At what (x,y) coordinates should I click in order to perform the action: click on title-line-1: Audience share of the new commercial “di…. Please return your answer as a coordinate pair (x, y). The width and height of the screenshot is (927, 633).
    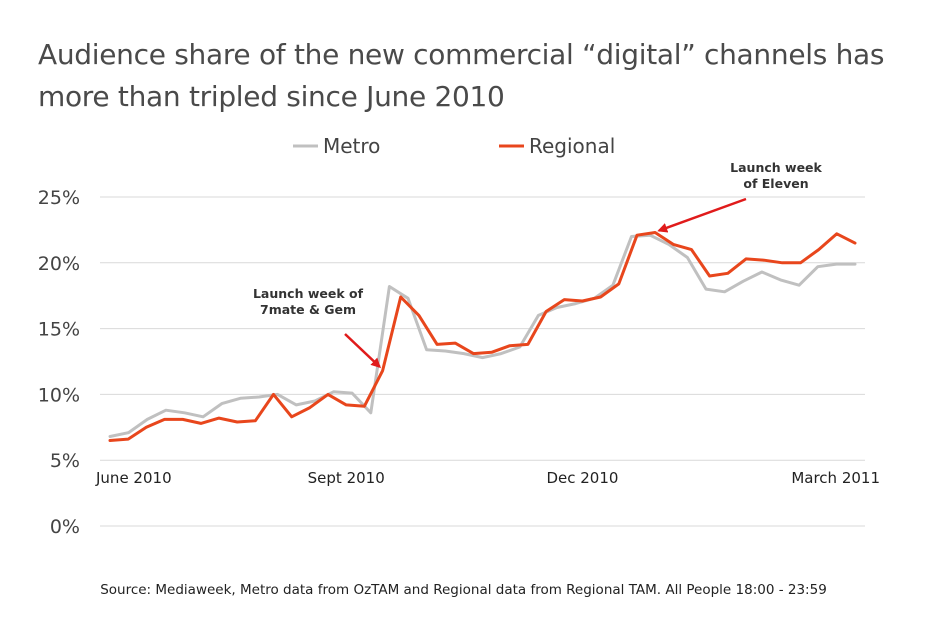
    Looking at the image, I should click on (461, 54).